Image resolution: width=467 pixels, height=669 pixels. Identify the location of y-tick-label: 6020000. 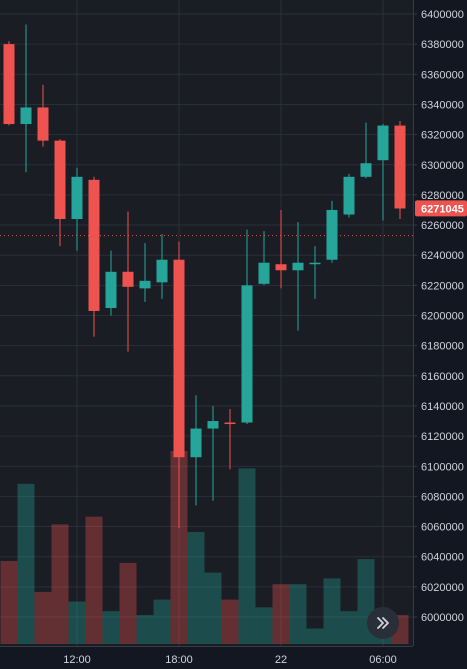
(442, 588).